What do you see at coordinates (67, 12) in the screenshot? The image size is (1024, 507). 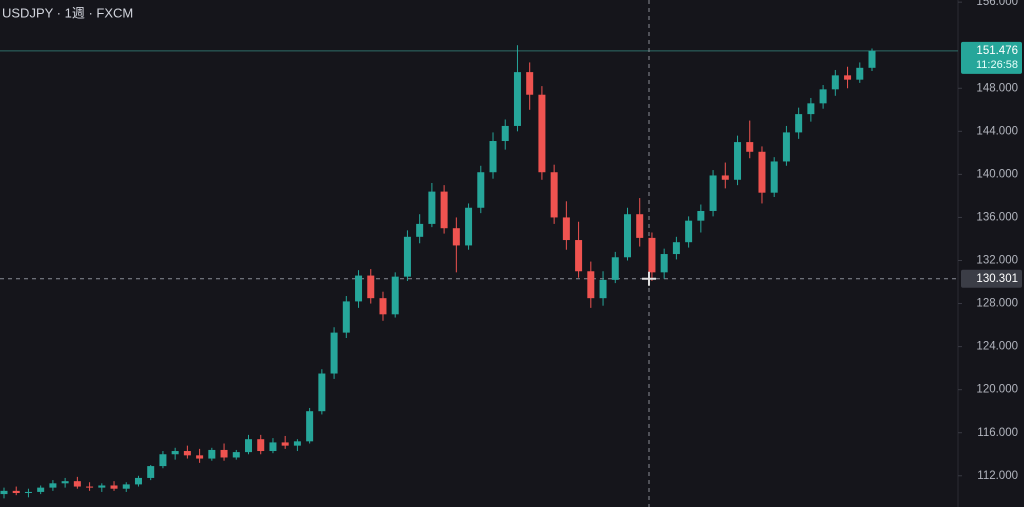 I see `chart-title: USDJPY · 1週 · FXCM` at bounding box center [67, 12].